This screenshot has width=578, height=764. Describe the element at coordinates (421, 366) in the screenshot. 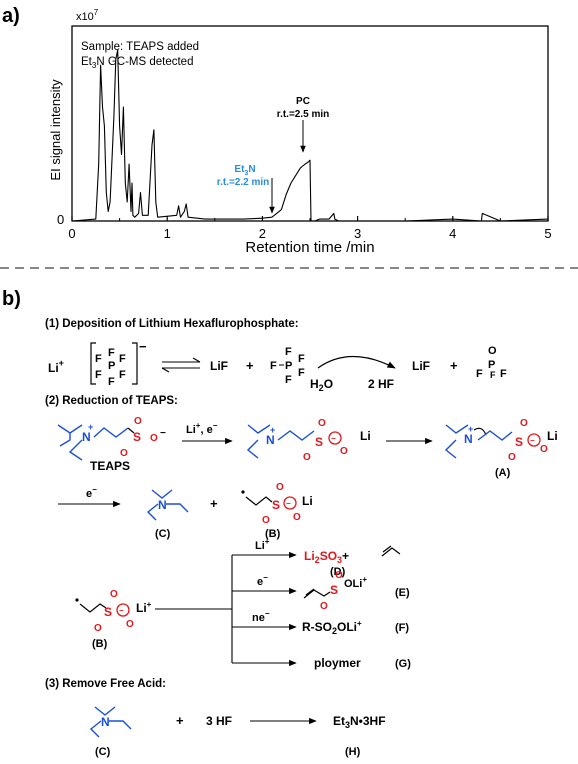

I see `lif-product-2: LiF` at that location.